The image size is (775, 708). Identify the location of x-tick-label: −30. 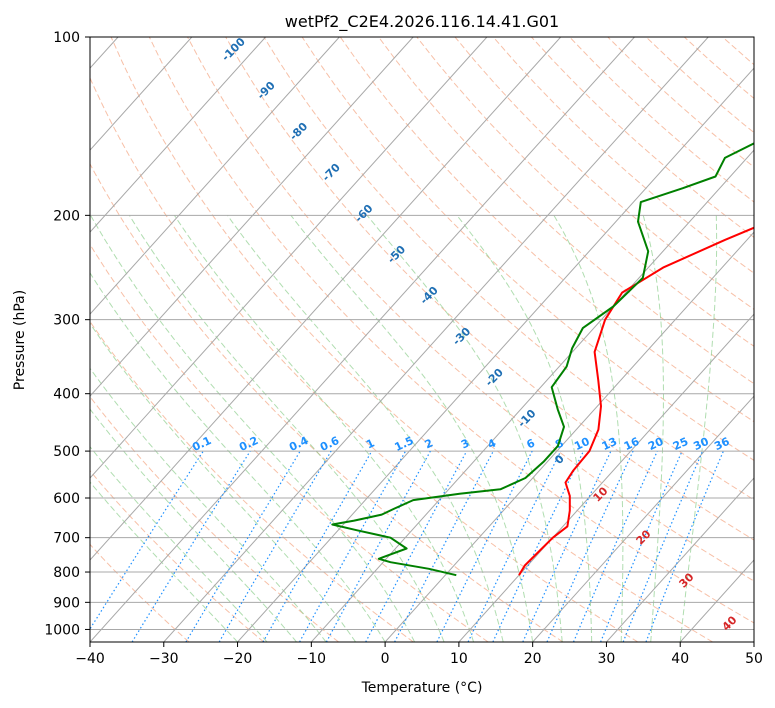
(164, 659).